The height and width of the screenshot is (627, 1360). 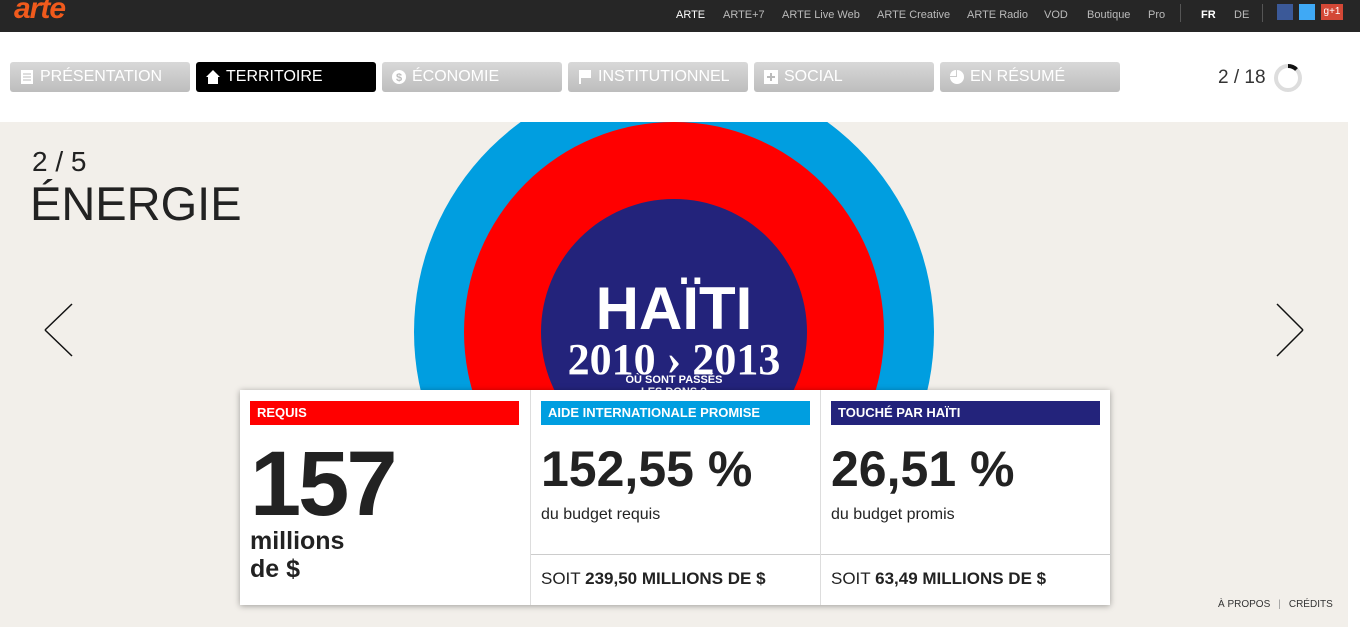 What do you see at coordinates (914, 15) in the screenshot?
I see `nav-link: ARTE Creative` at bounding box center [914, 15].